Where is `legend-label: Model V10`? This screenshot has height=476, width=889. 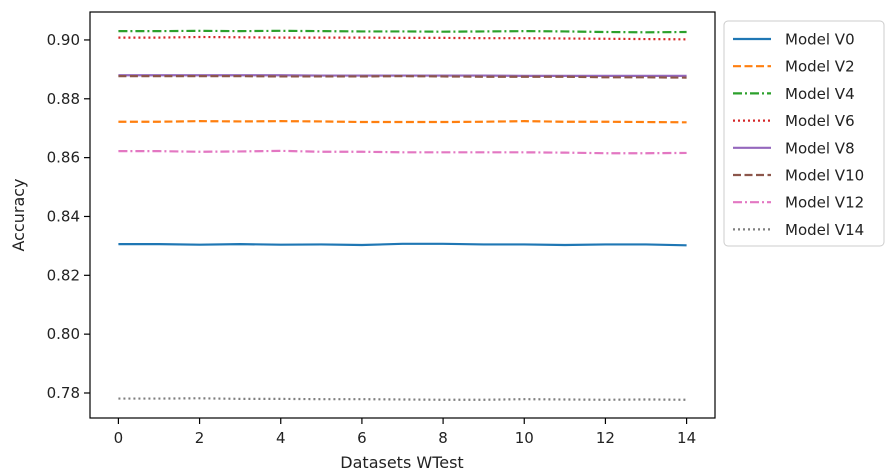 legend-label: Model V10 is located at coordinates (824, 176).